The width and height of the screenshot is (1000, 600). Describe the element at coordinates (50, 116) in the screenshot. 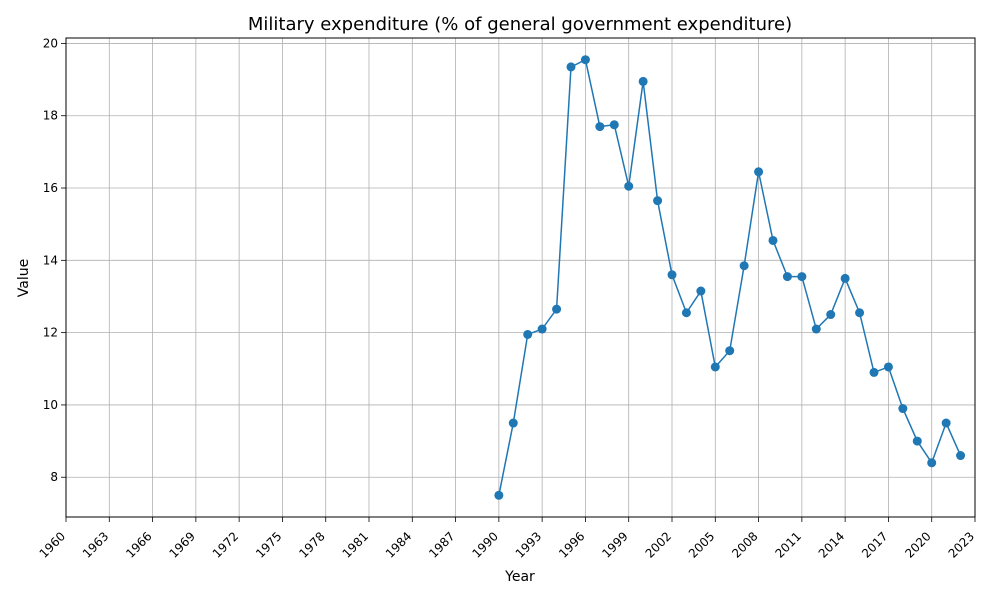

I see `y-tick-label: 18` at that location.